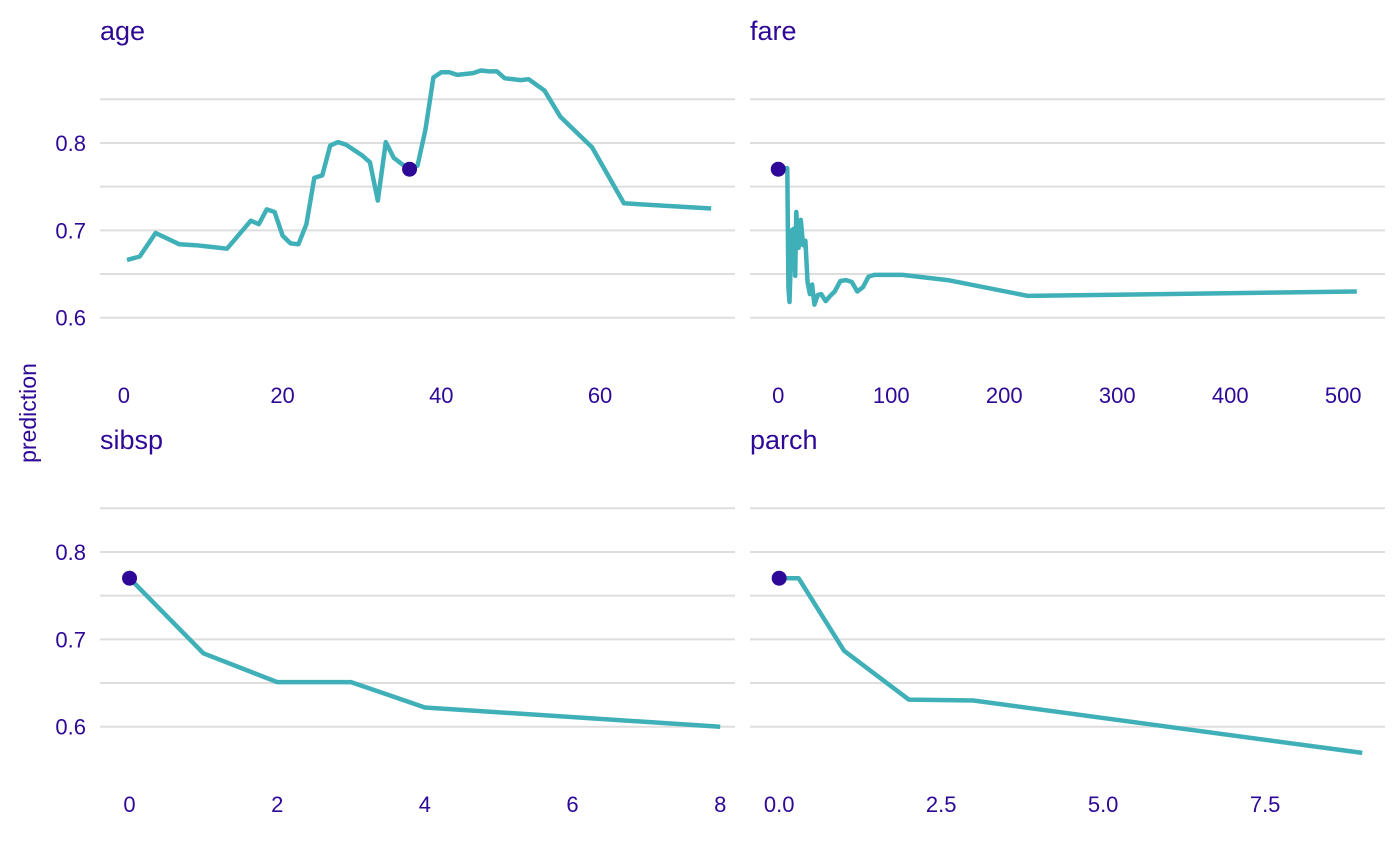  I want to click on x-tick-label: 20, so click(282, 395).